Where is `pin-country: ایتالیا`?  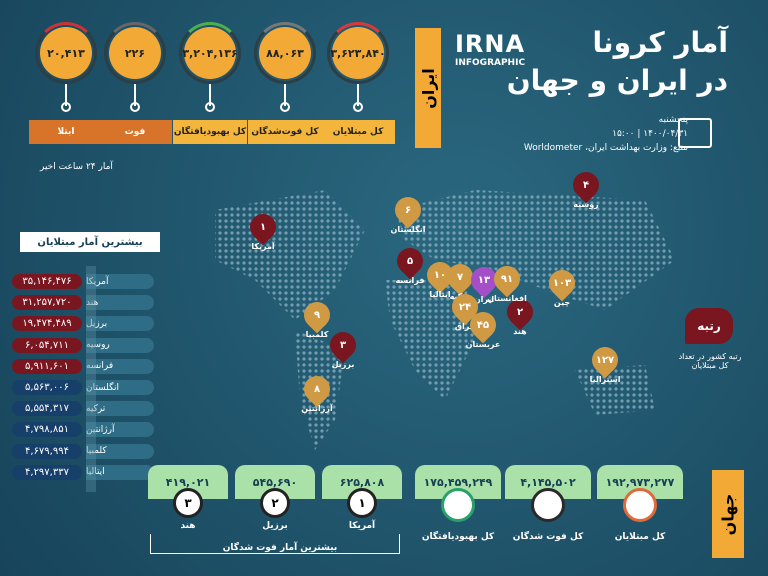
pin-country: ایتالیا is located at coordinates (440, 294).